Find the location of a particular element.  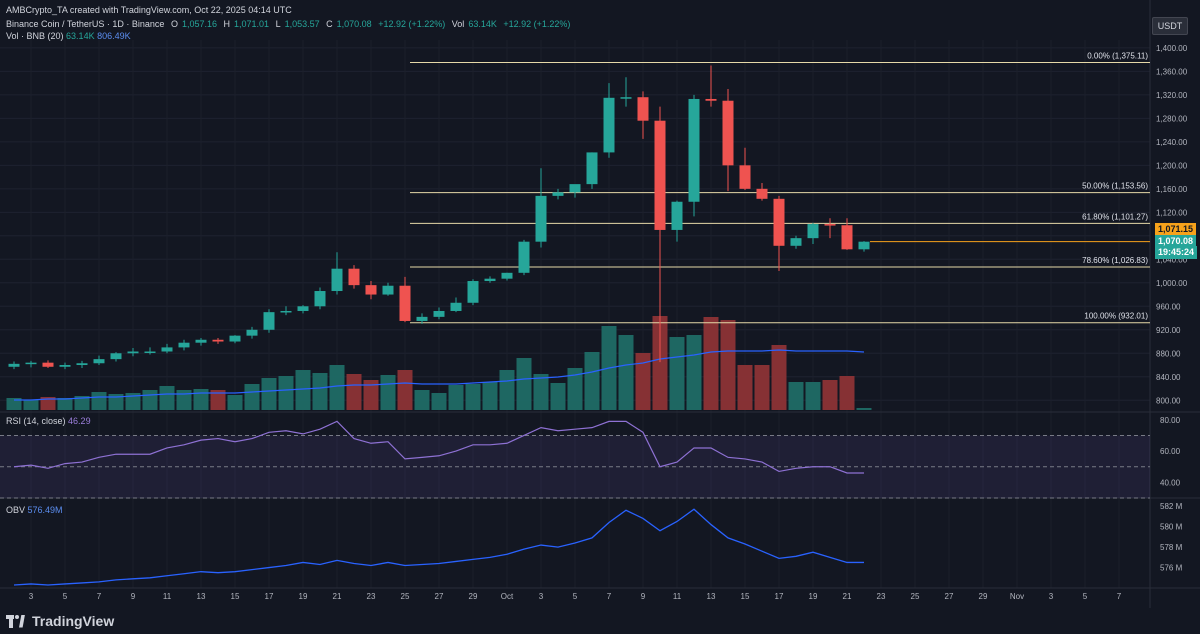

currency-button: USDT is located at coordinates (1170, 26).